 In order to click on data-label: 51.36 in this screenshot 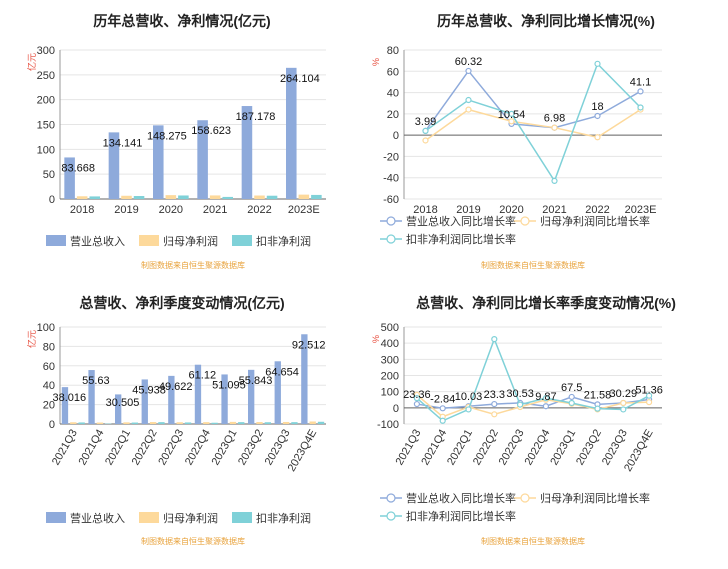, I will do `click(649, 391)`.